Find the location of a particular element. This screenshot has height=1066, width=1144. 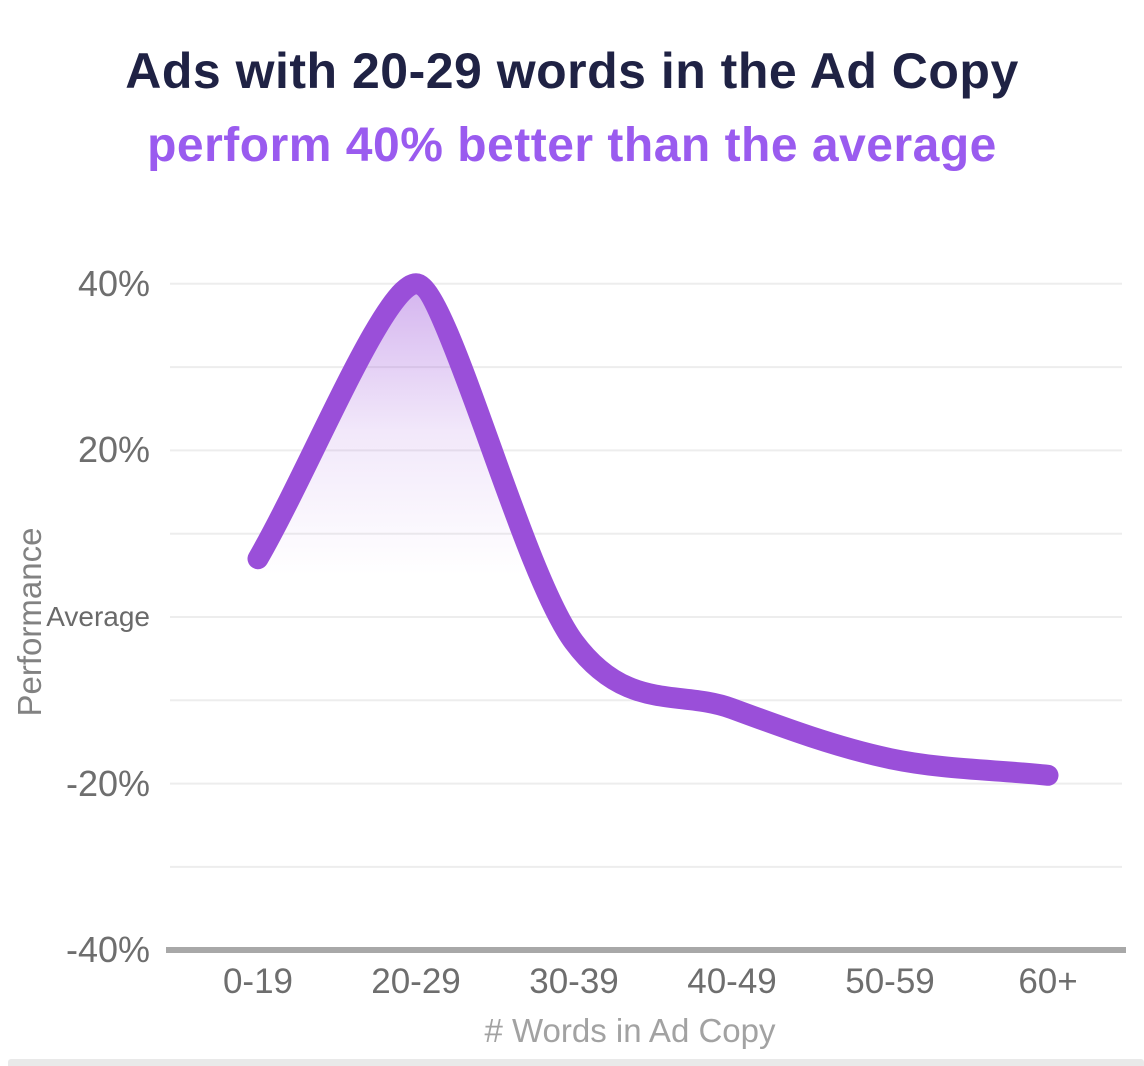

x-tick-60plus: 60+ is located at coordinates (1048, 981).